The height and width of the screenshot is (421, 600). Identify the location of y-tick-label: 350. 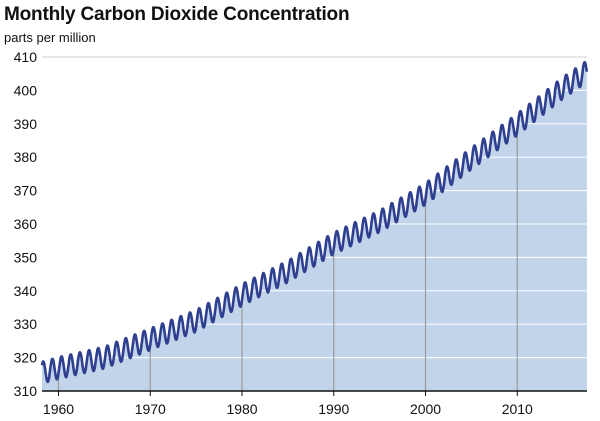
(26, 257).